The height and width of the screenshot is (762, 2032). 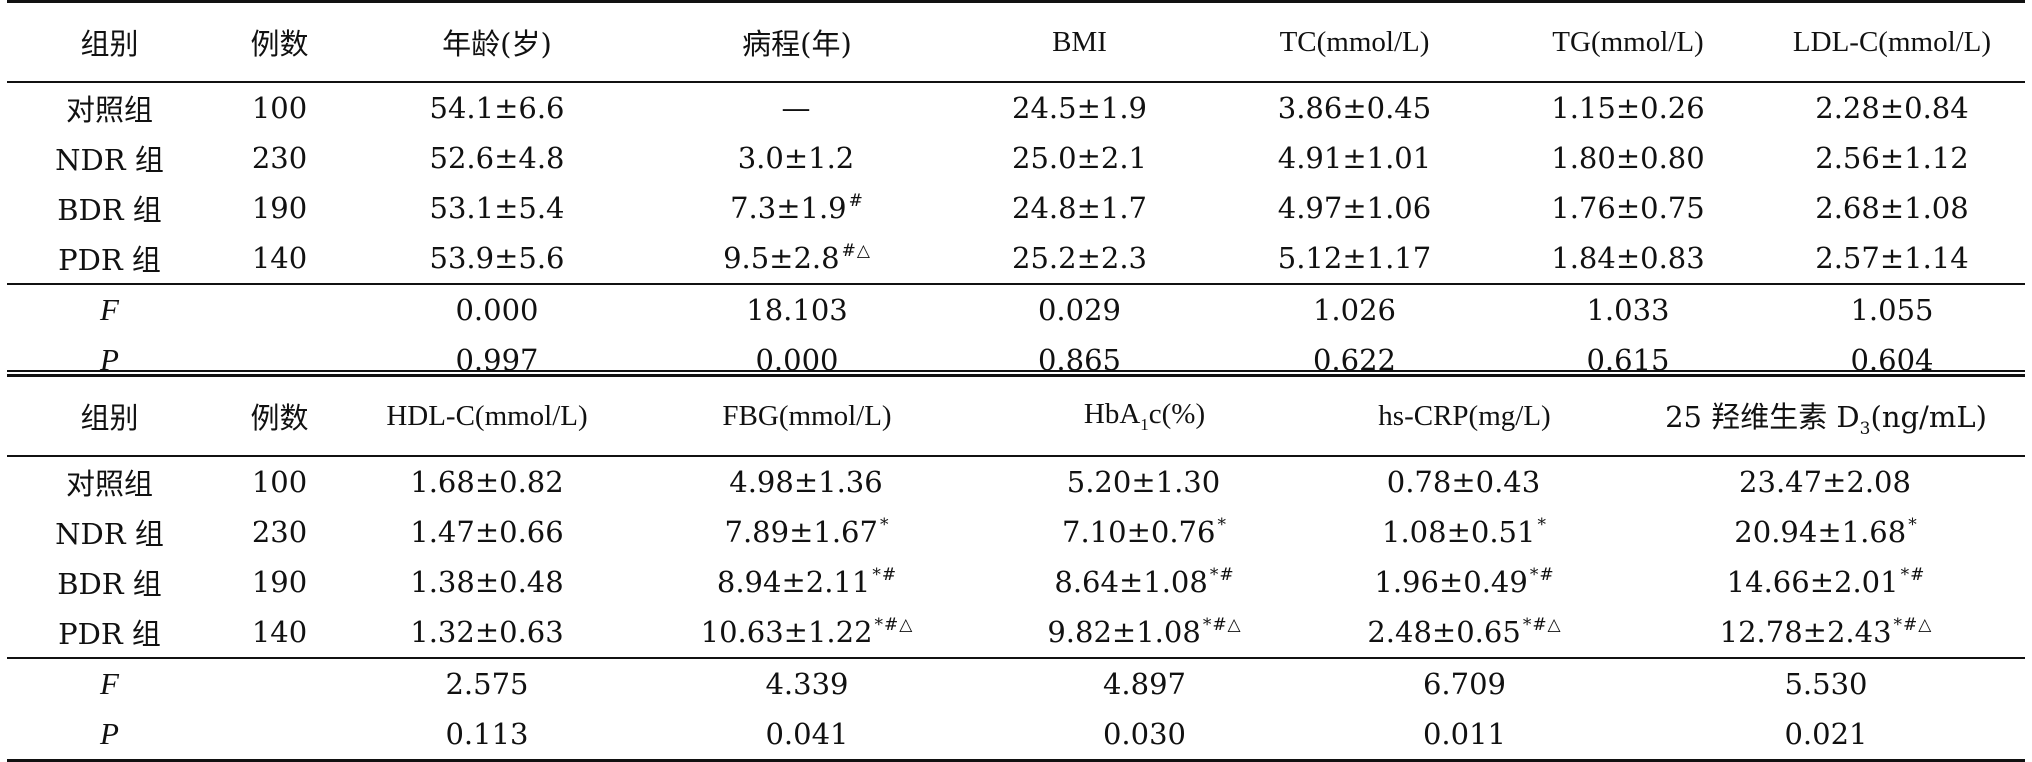 I want to click on cell-count: 140, so click(x=279, y=632).